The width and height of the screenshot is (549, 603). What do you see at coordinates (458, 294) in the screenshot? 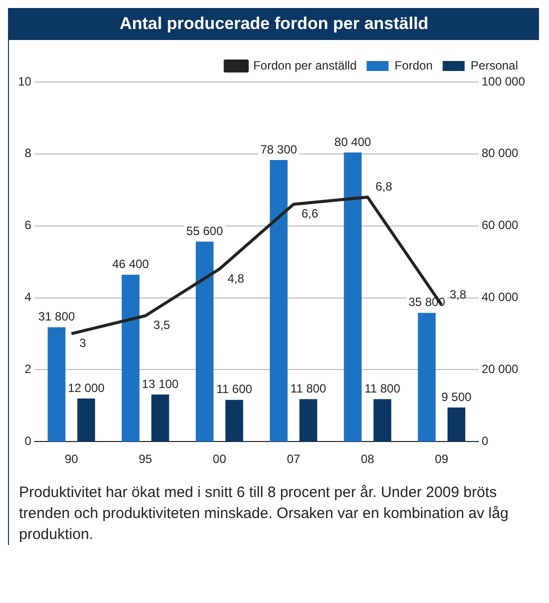
I see `data-label: 3,8` at bounding box center [458, 294].